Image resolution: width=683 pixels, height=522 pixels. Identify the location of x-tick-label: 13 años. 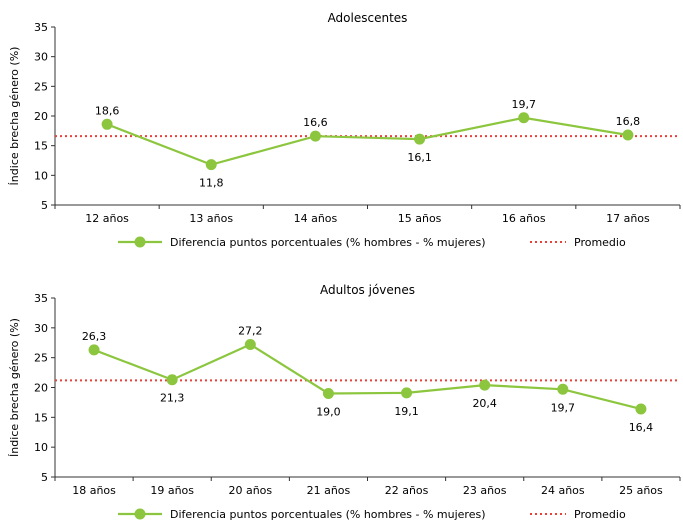
(211, 218).